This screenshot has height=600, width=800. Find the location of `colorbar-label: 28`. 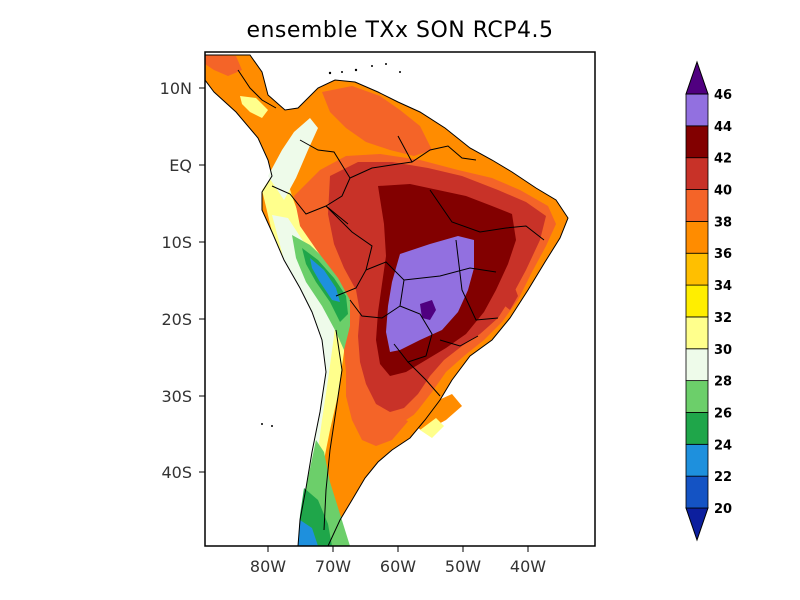

colorbar-label: 28 is located at coordinates (723, 382).